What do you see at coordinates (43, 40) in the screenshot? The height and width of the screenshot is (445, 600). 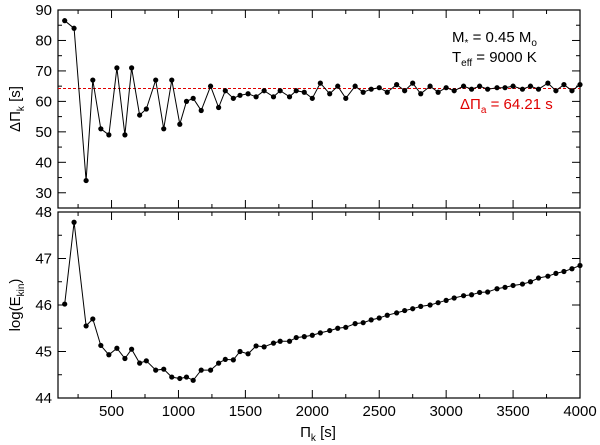 I see `top-ytick-label: 80` at bounding box center [43, 40].